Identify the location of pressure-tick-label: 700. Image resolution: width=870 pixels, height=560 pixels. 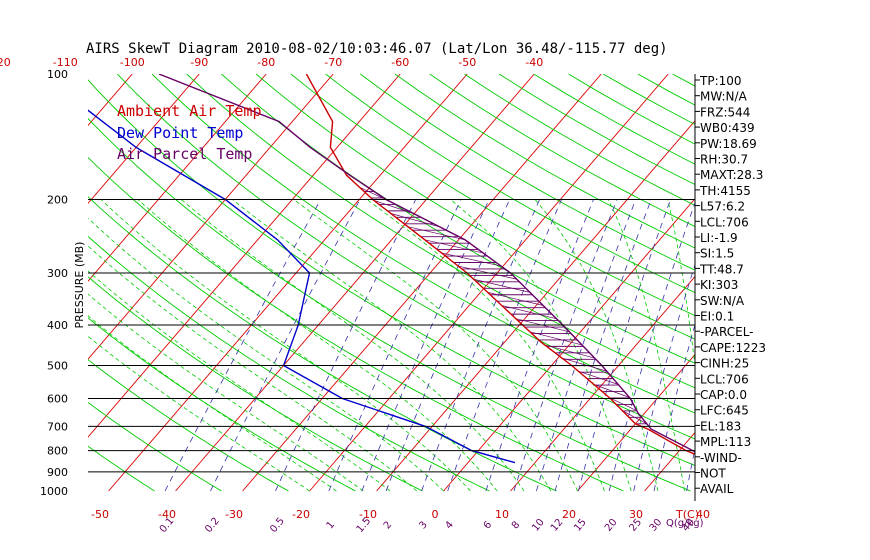
(57, 426).